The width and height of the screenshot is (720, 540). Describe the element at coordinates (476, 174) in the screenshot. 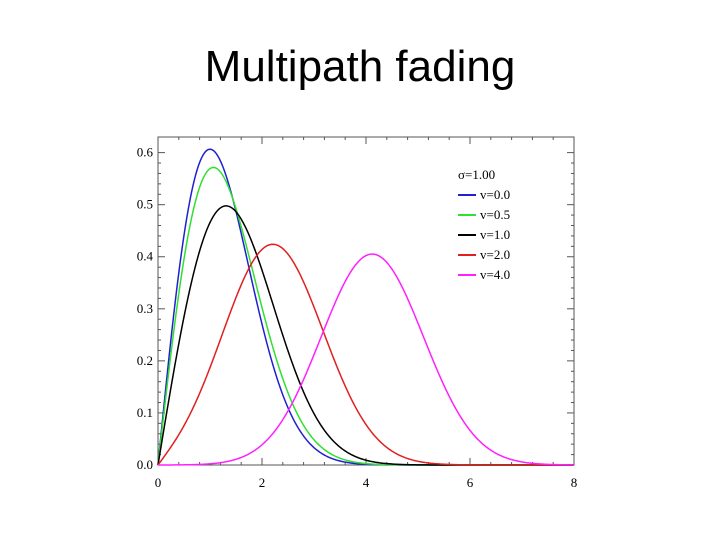

I see `legend-title: σ=1.00` at that location.